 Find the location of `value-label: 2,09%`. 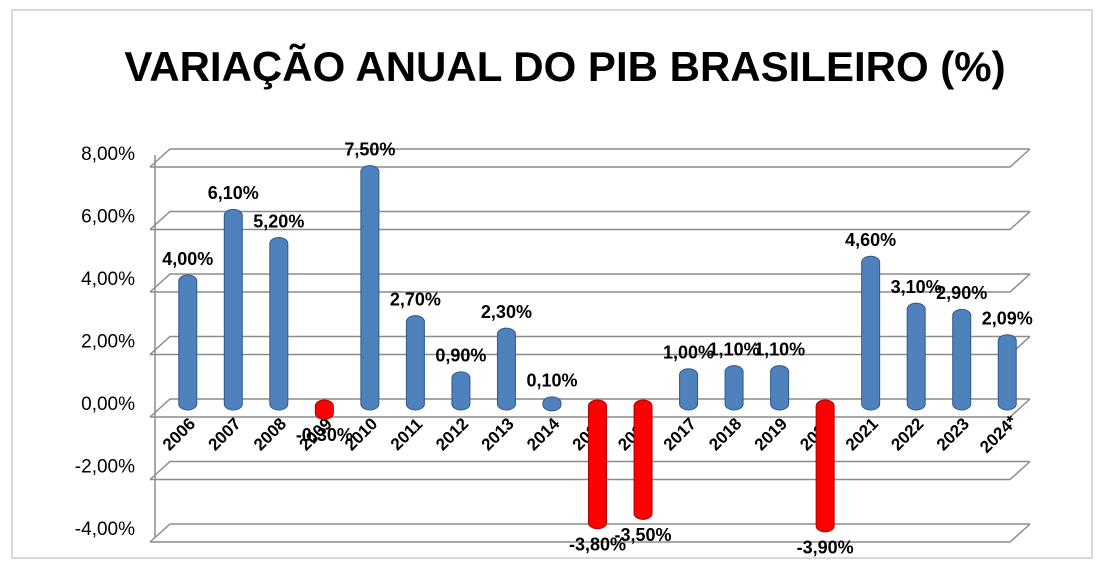

value-label: 2,09% is located at coordinates (1007, 318).